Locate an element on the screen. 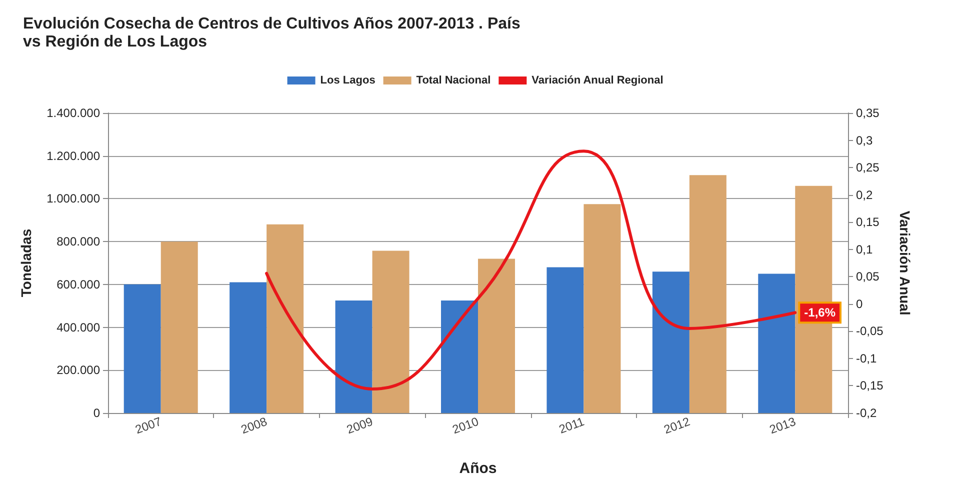  y2-tick-label: 0,1 is located at coordinates (865, 249).